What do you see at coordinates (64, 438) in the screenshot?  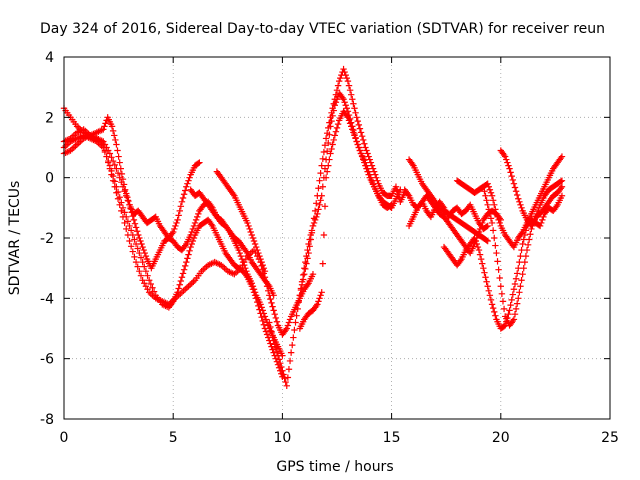 I see `x-tick-label: 0` at bounding box center [64, 438].